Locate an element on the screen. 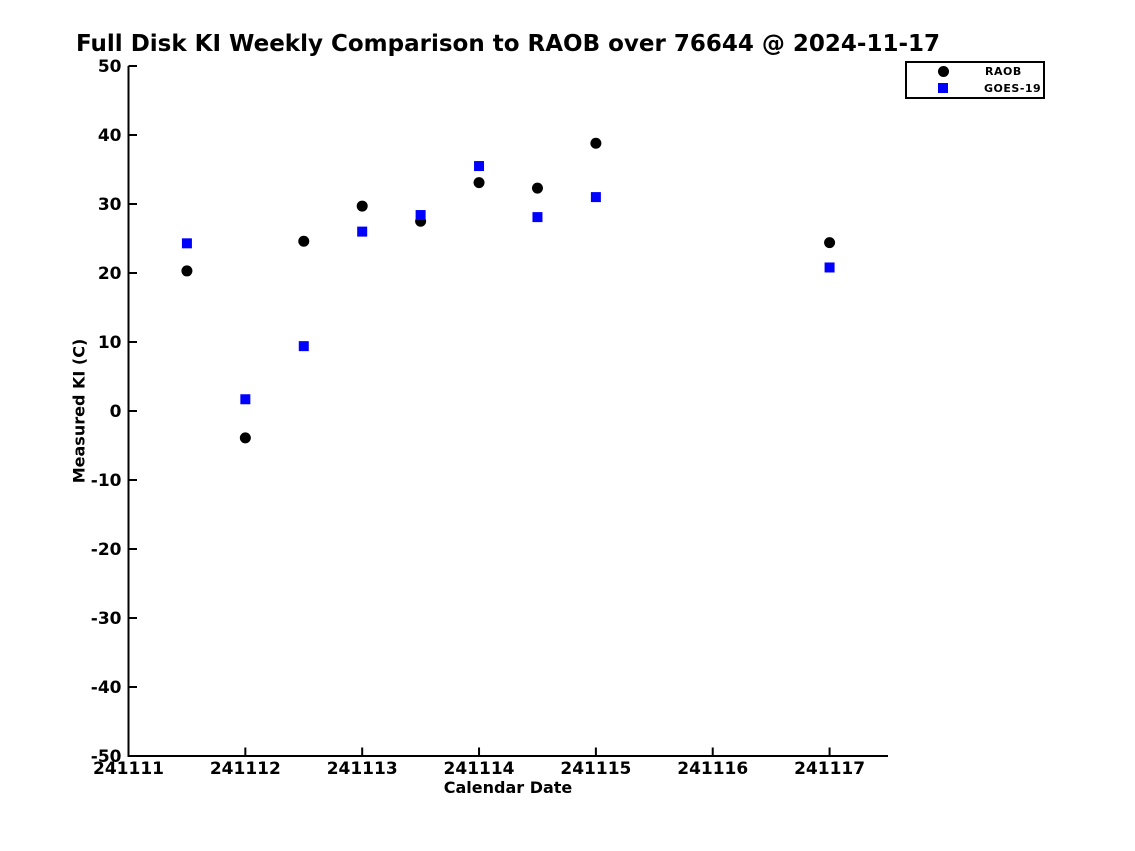 The height and width of the screenshot is (851, 1135). y-tick-label: -40 is located at coordinates (106, 688).